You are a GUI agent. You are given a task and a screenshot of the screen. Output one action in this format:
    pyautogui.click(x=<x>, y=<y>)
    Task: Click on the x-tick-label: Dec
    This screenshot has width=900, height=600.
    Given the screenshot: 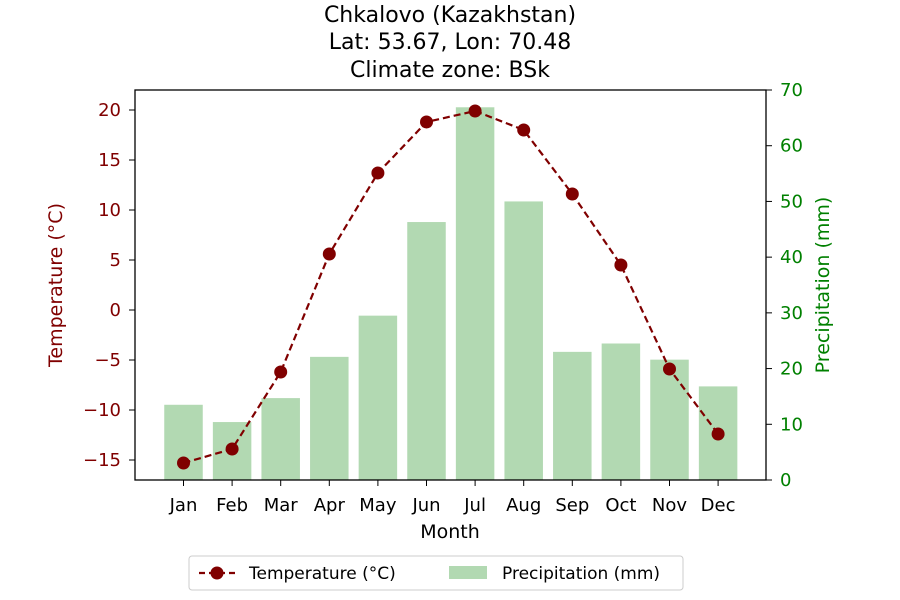 What is the action you would take?
    pyautogui.click(x=718, y=505)
    